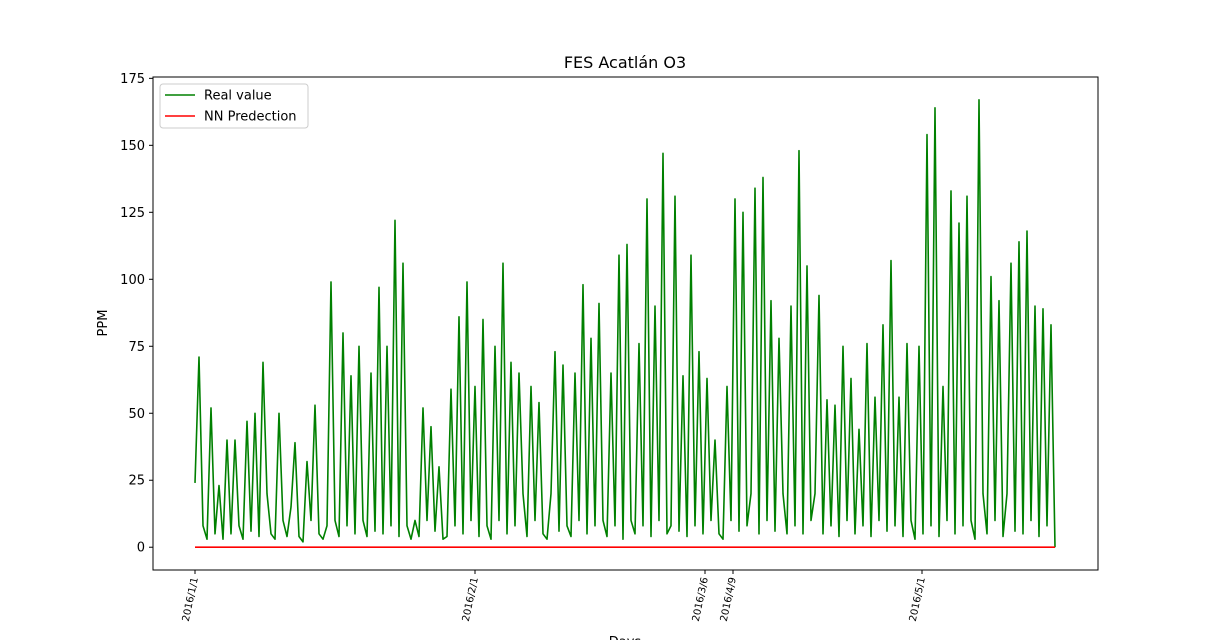 The width and height of the screenshot is (1220, 640). Describe the element at coordinates (132, 213) in the screenshot. I see `y-tick-label: 125` at that location.